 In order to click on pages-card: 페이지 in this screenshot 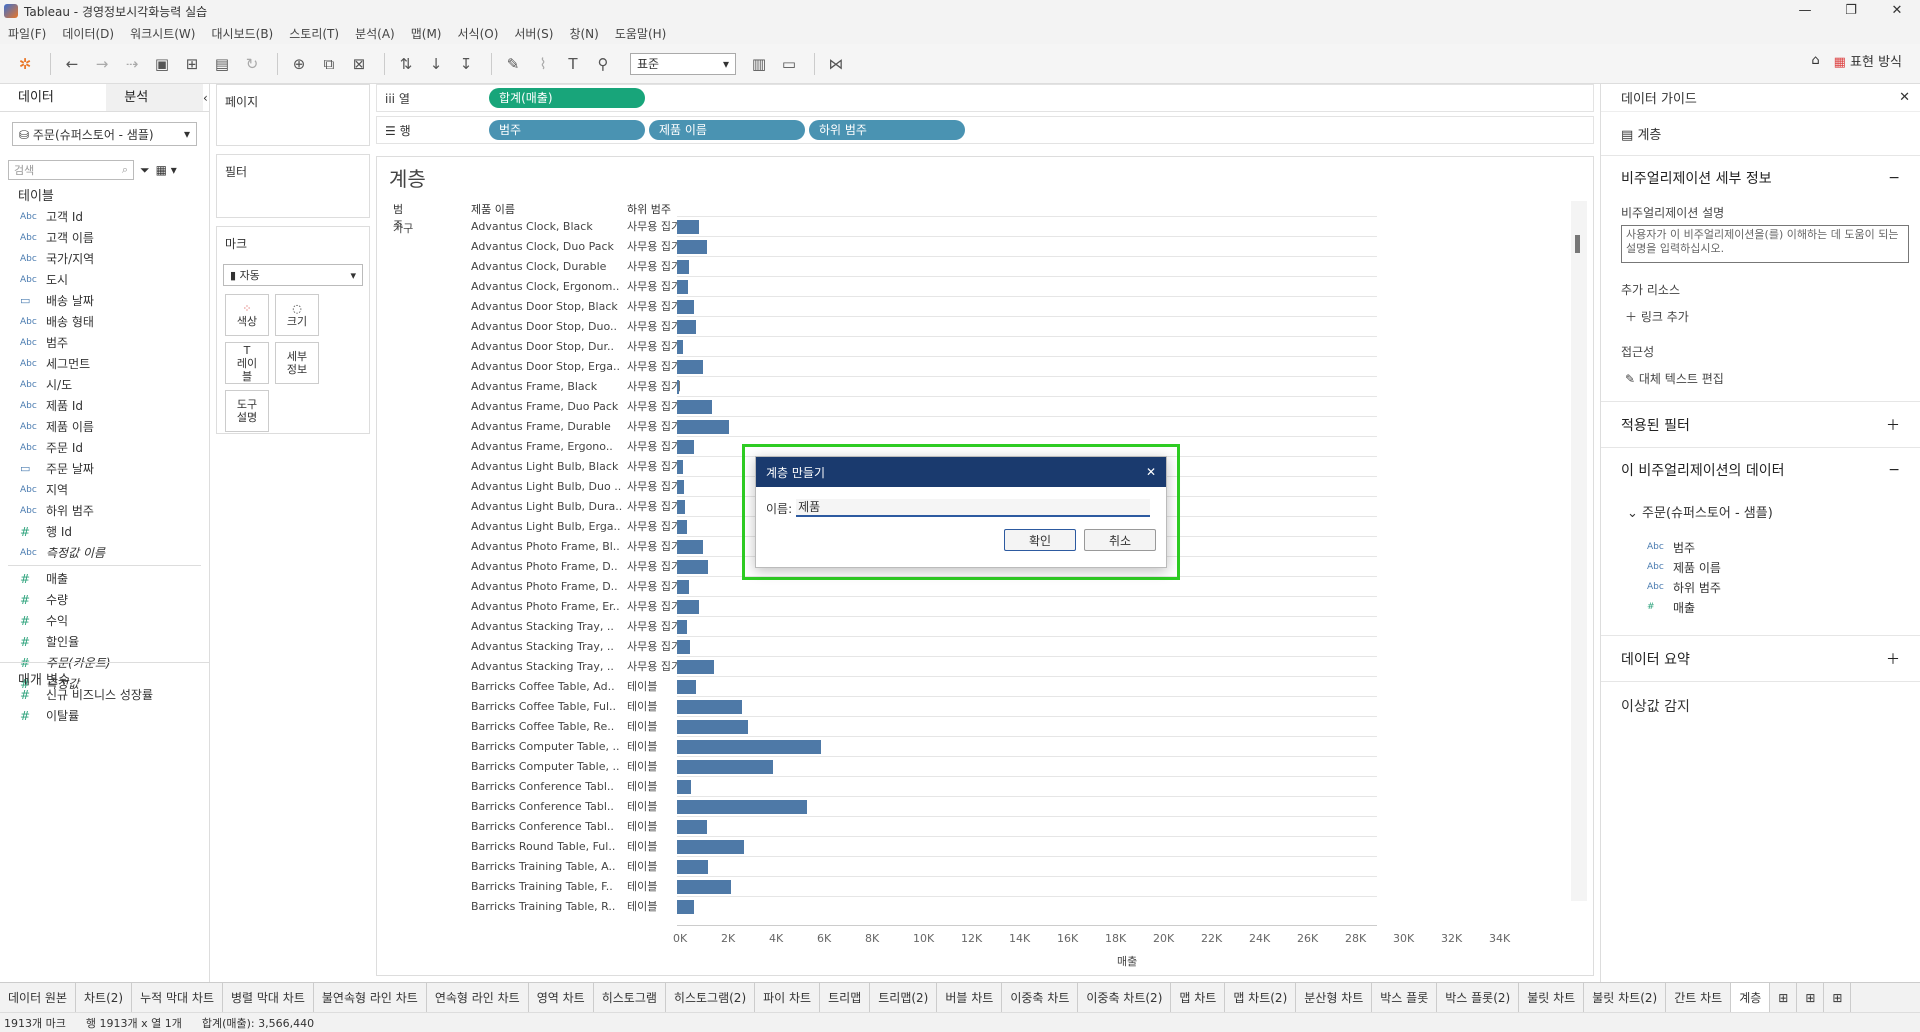, I will do `click(293, 115)`.